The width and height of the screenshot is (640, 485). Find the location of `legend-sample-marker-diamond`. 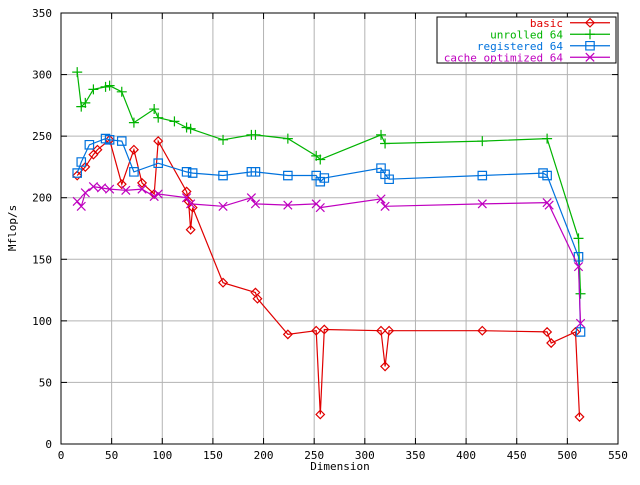

legend-sample-marker-diamond is located at coordinates (590, 22).